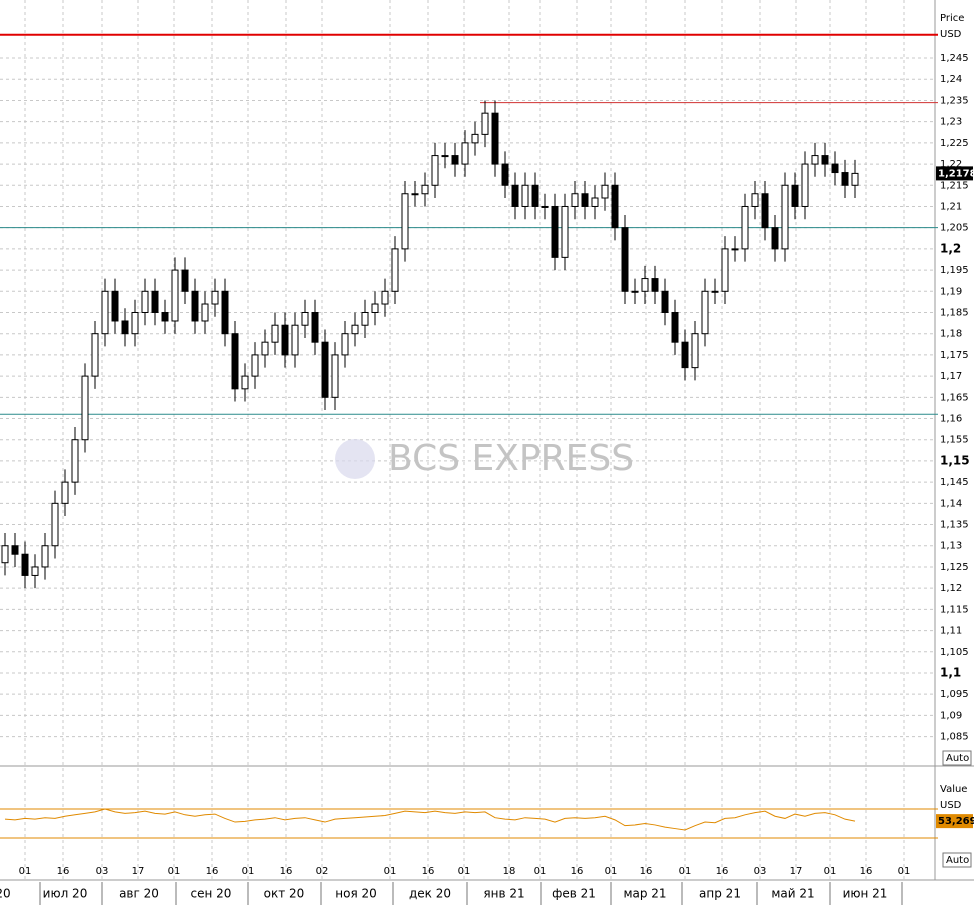 This screenshot has width=974, height=913. What do you see at coordinates (954, 440) in the screenshot?
I see `y-tick-label: 1,155` at bounding box center [954, 440].